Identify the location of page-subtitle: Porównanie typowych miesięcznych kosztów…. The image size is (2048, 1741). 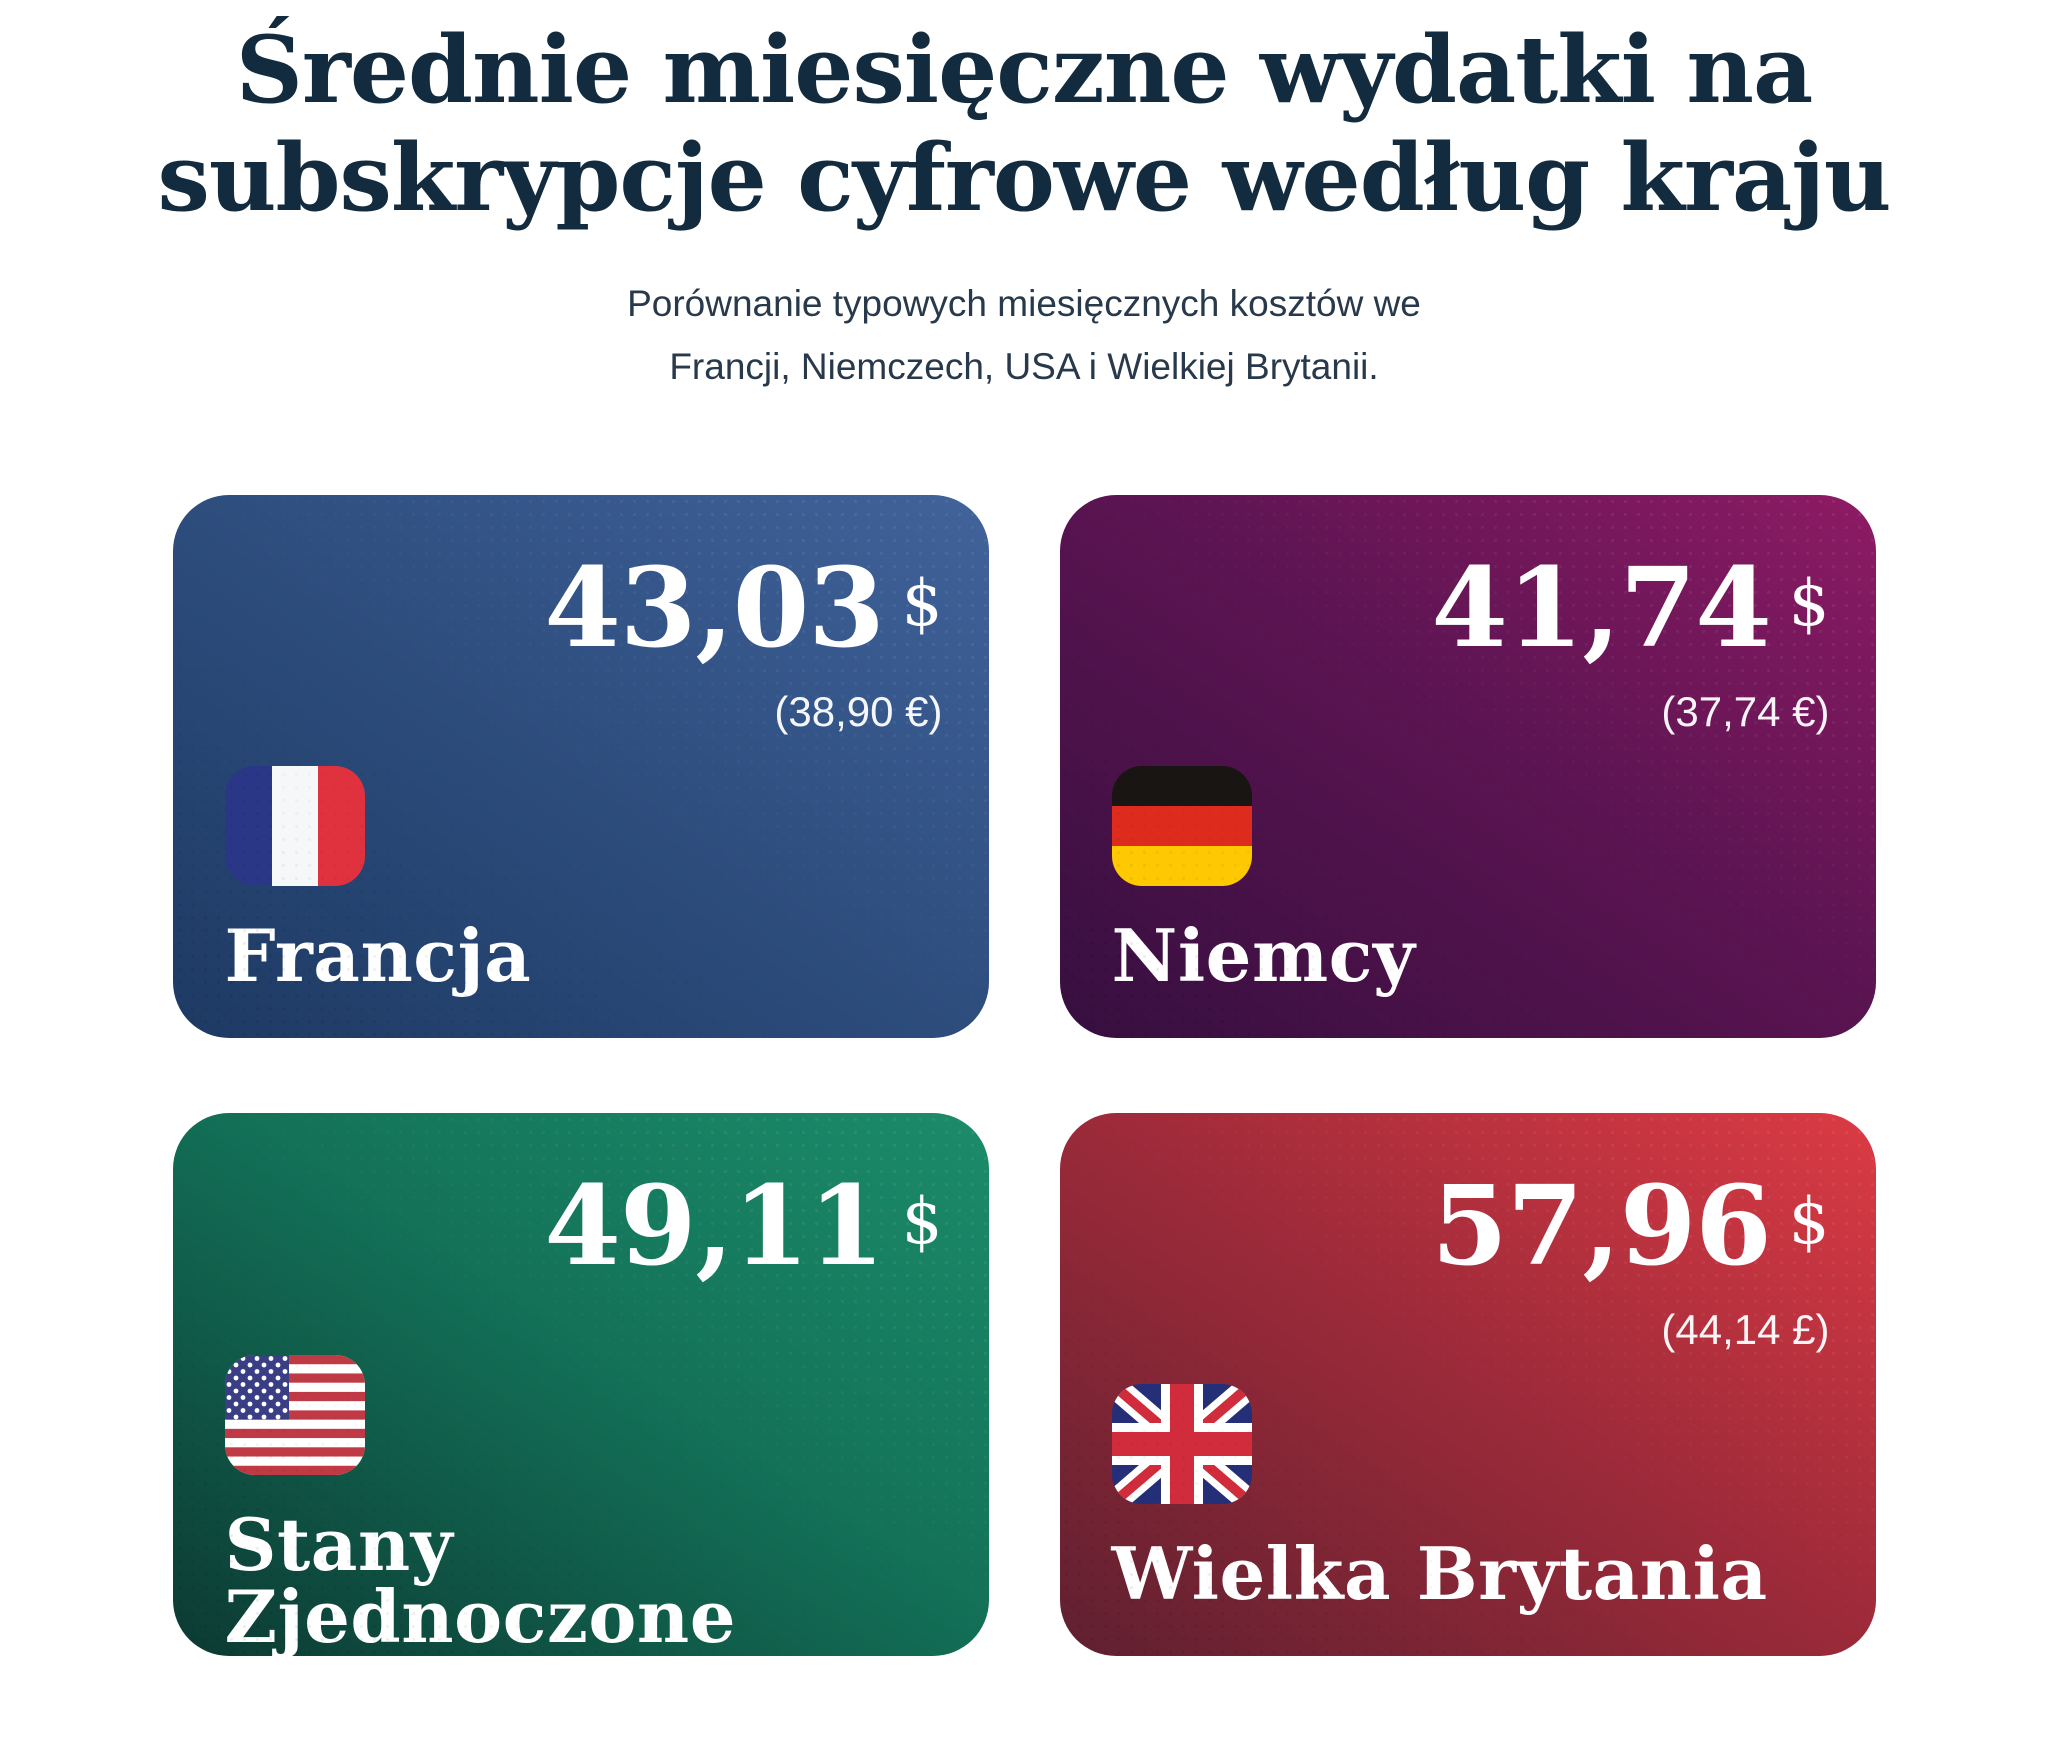
(1024, 335).